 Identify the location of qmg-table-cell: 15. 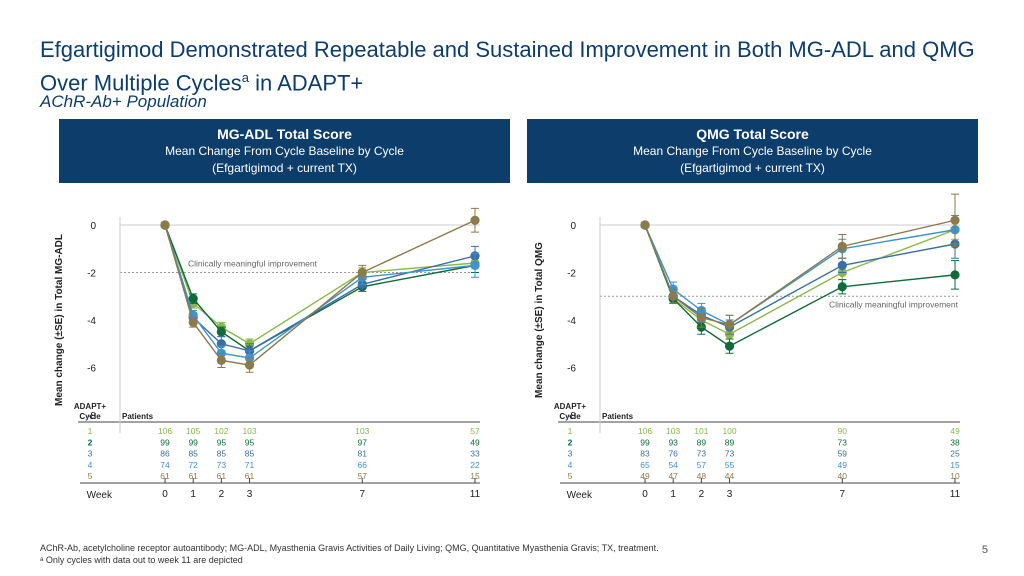
(955, 465).